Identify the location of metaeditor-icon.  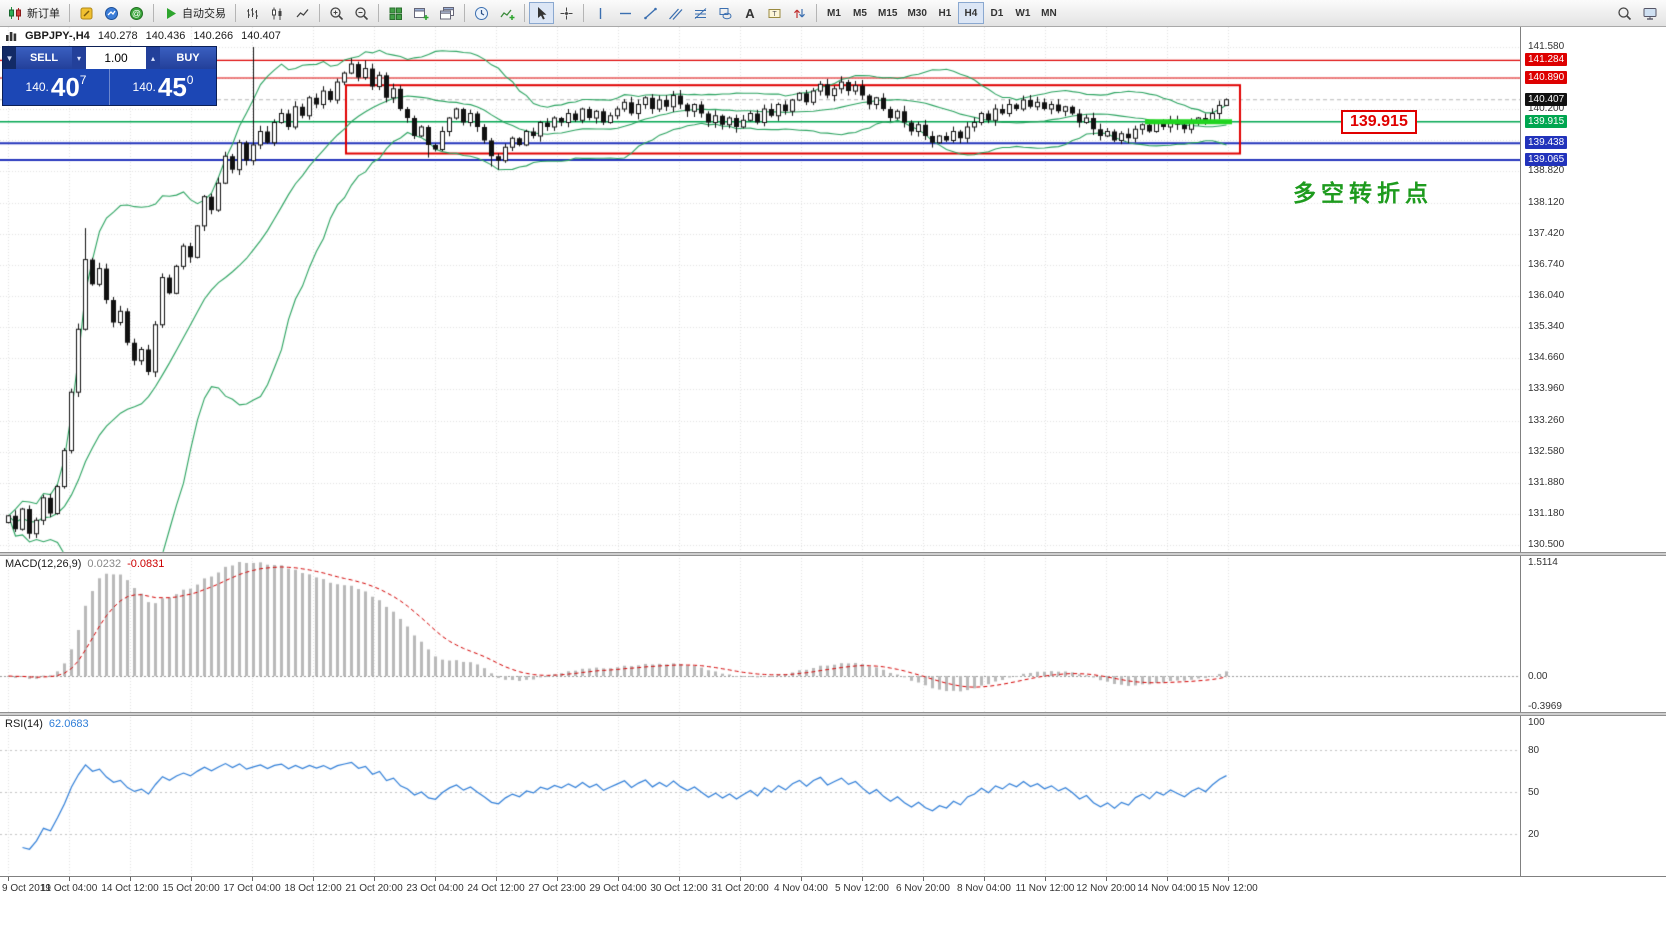
(86, 13).